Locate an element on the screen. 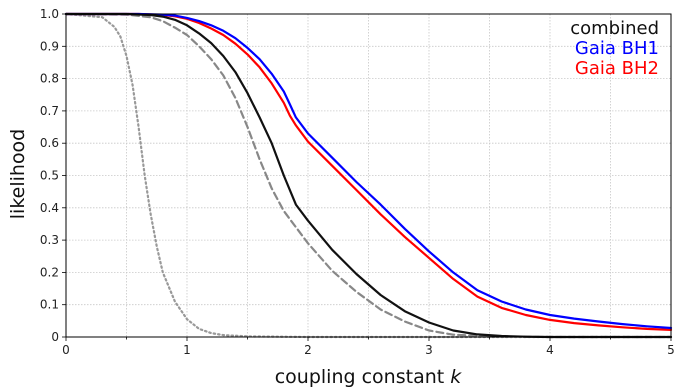 This screenshot has width=675, height=389. x-axis-label: coupling constant k is located at coordinates (369, 377).